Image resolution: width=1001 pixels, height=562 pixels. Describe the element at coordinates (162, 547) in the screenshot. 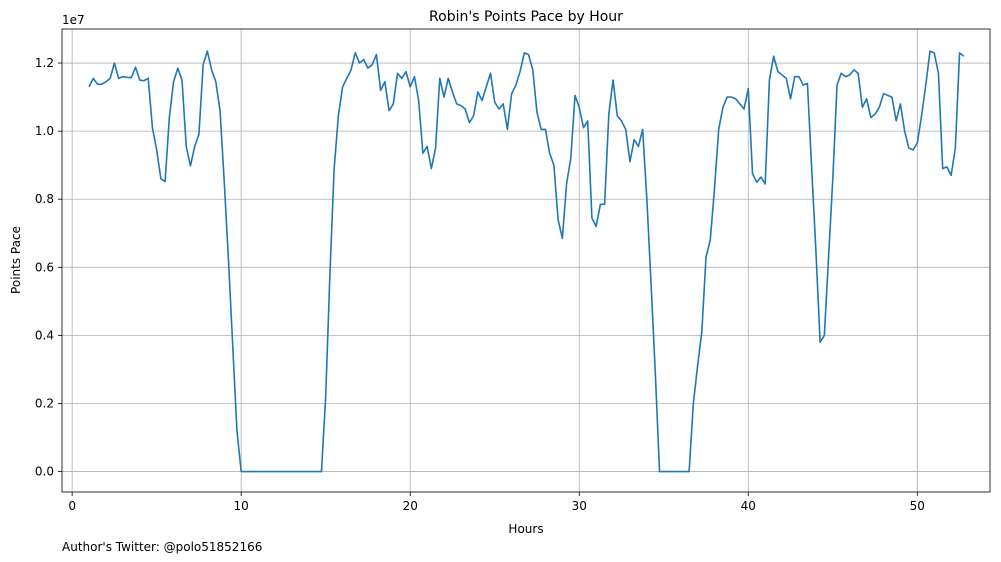

I see `footnote-author-twitter: Author's Twitter: @polo51852166` at that location.